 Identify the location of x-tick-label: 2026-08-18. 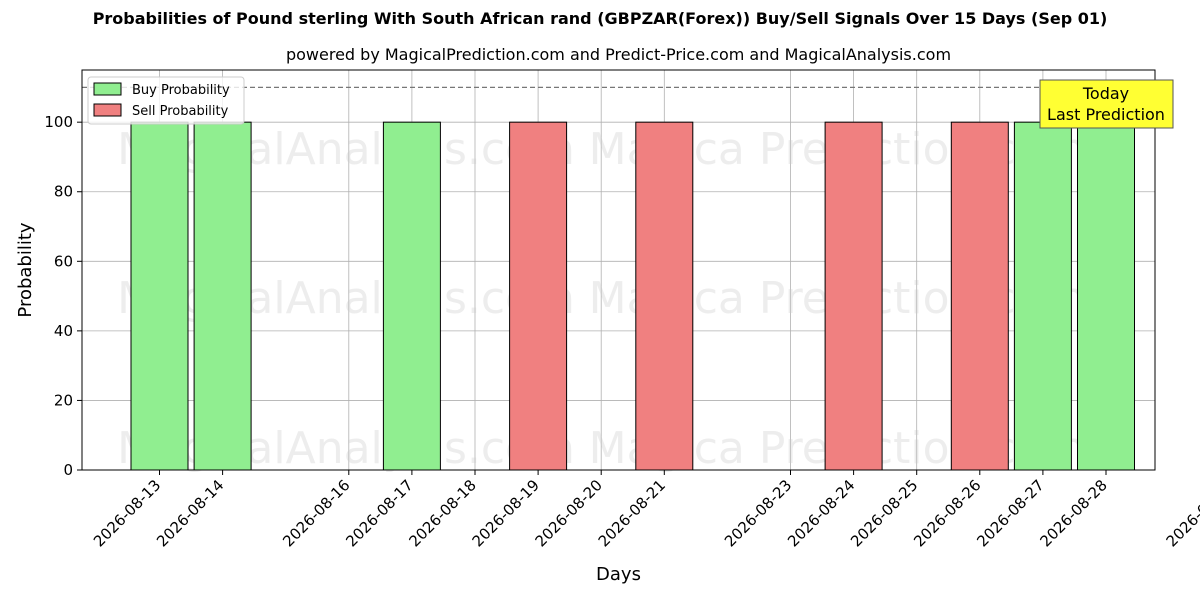
(442, 513).